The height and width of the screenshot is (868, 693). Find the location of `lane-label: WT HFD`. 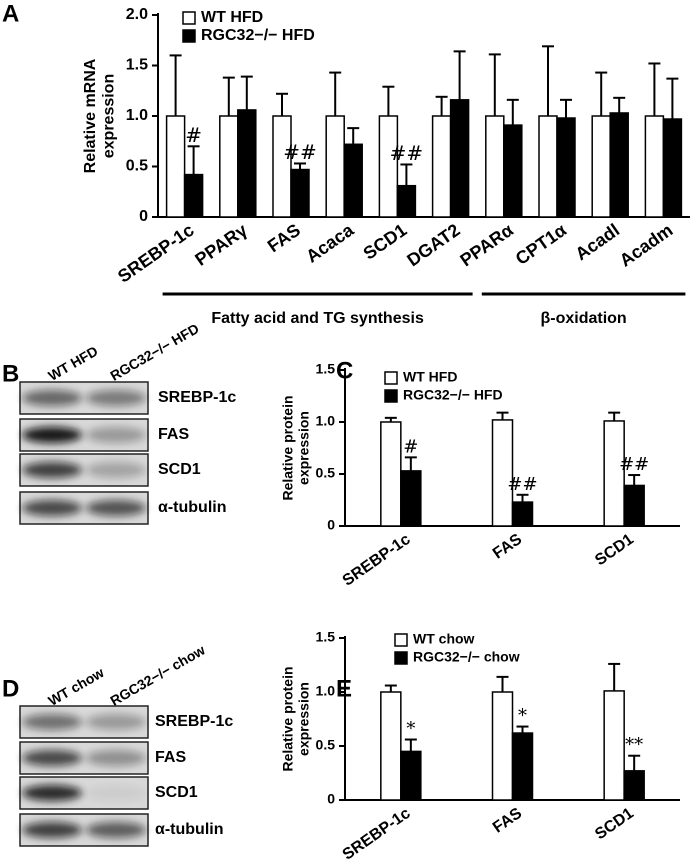

lane-label: WT HFD is located at coordinates (72, 363).